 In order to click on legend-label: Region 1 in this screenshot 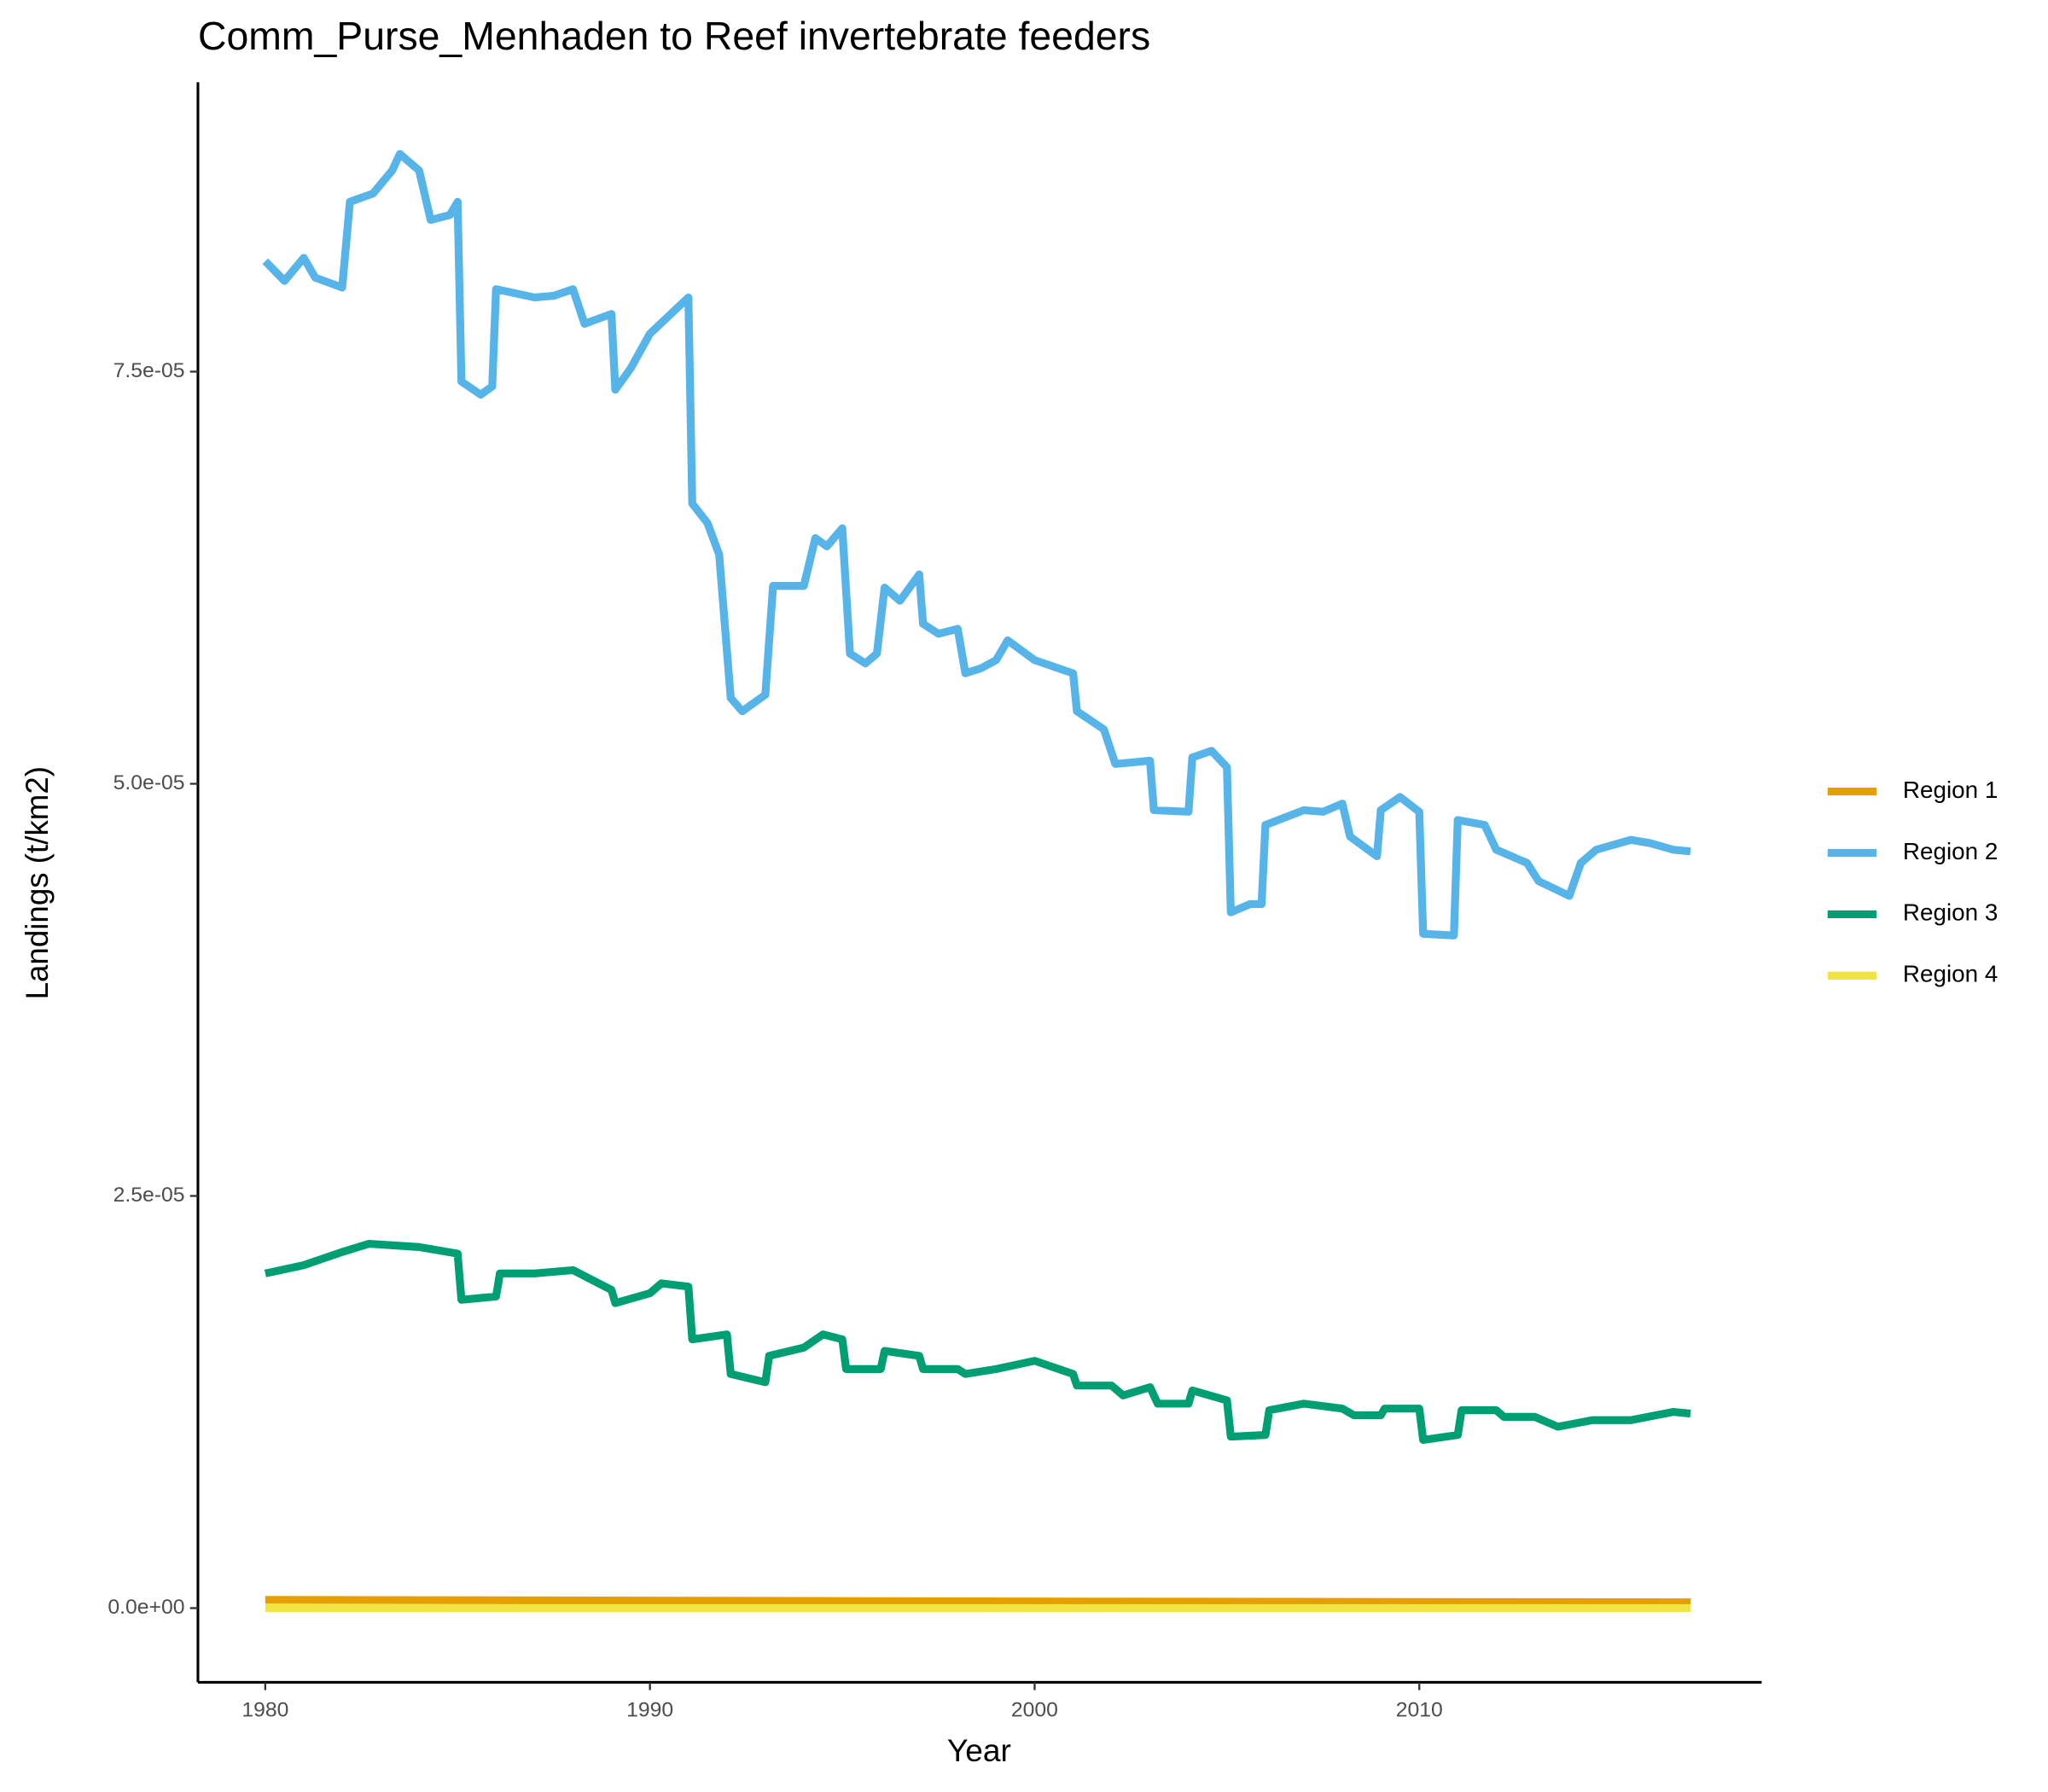, I will do `click(1951, 790)`.